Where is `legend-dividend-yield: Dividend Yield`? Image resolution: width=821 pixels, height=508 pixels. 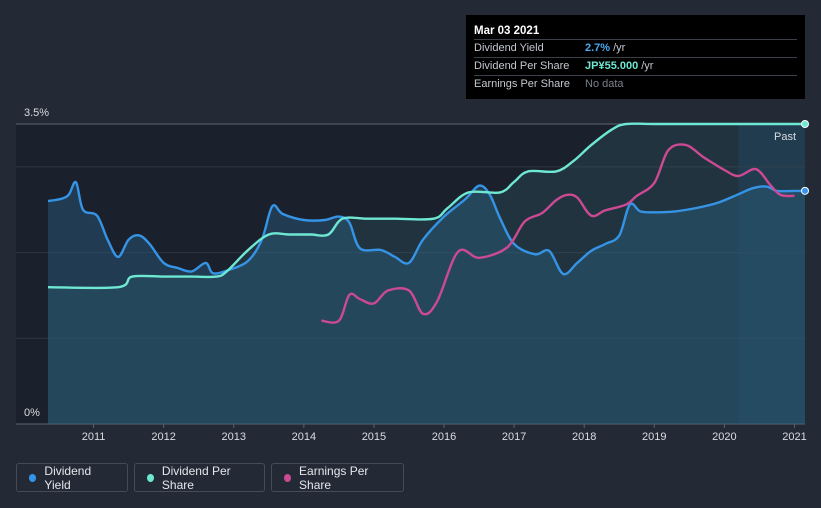 legend-dividend-yield: Dividend Yield is located at coordinates (72, 477).